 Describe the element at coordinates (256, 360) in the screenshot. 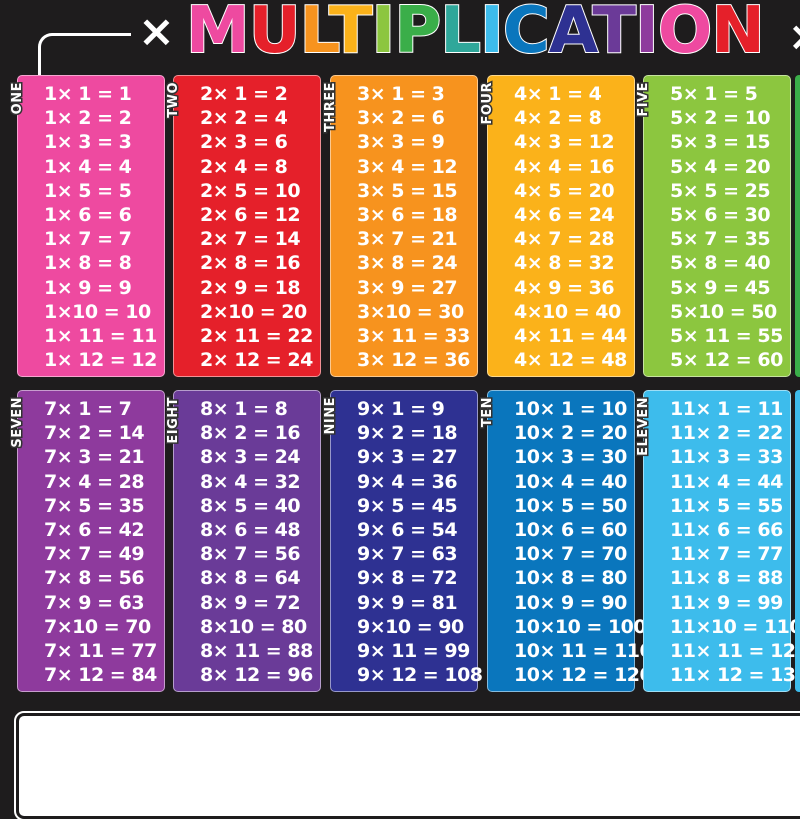

I see `equation: 2× 12 = 24` at that location.